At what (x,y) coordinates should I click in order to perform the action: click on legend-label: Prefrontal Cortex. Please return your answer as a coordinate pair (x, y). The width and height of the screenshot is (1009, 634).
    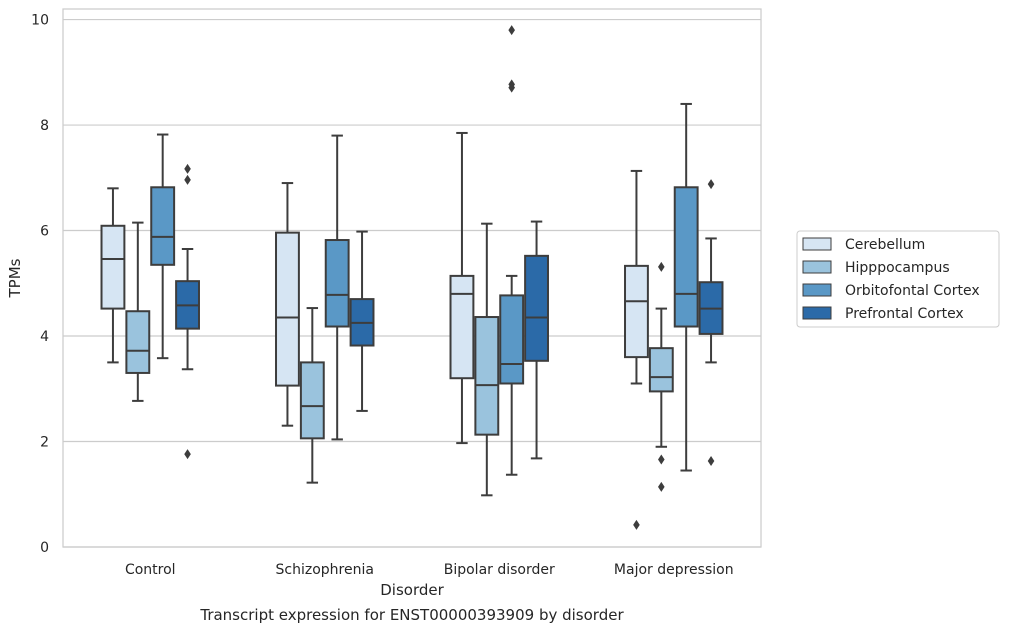
    Looking at the image, I should click on (904, 314).